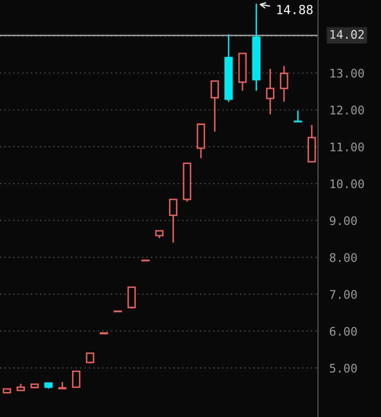  I want to click on y-tick-label: 13.00, so click(347, 73).